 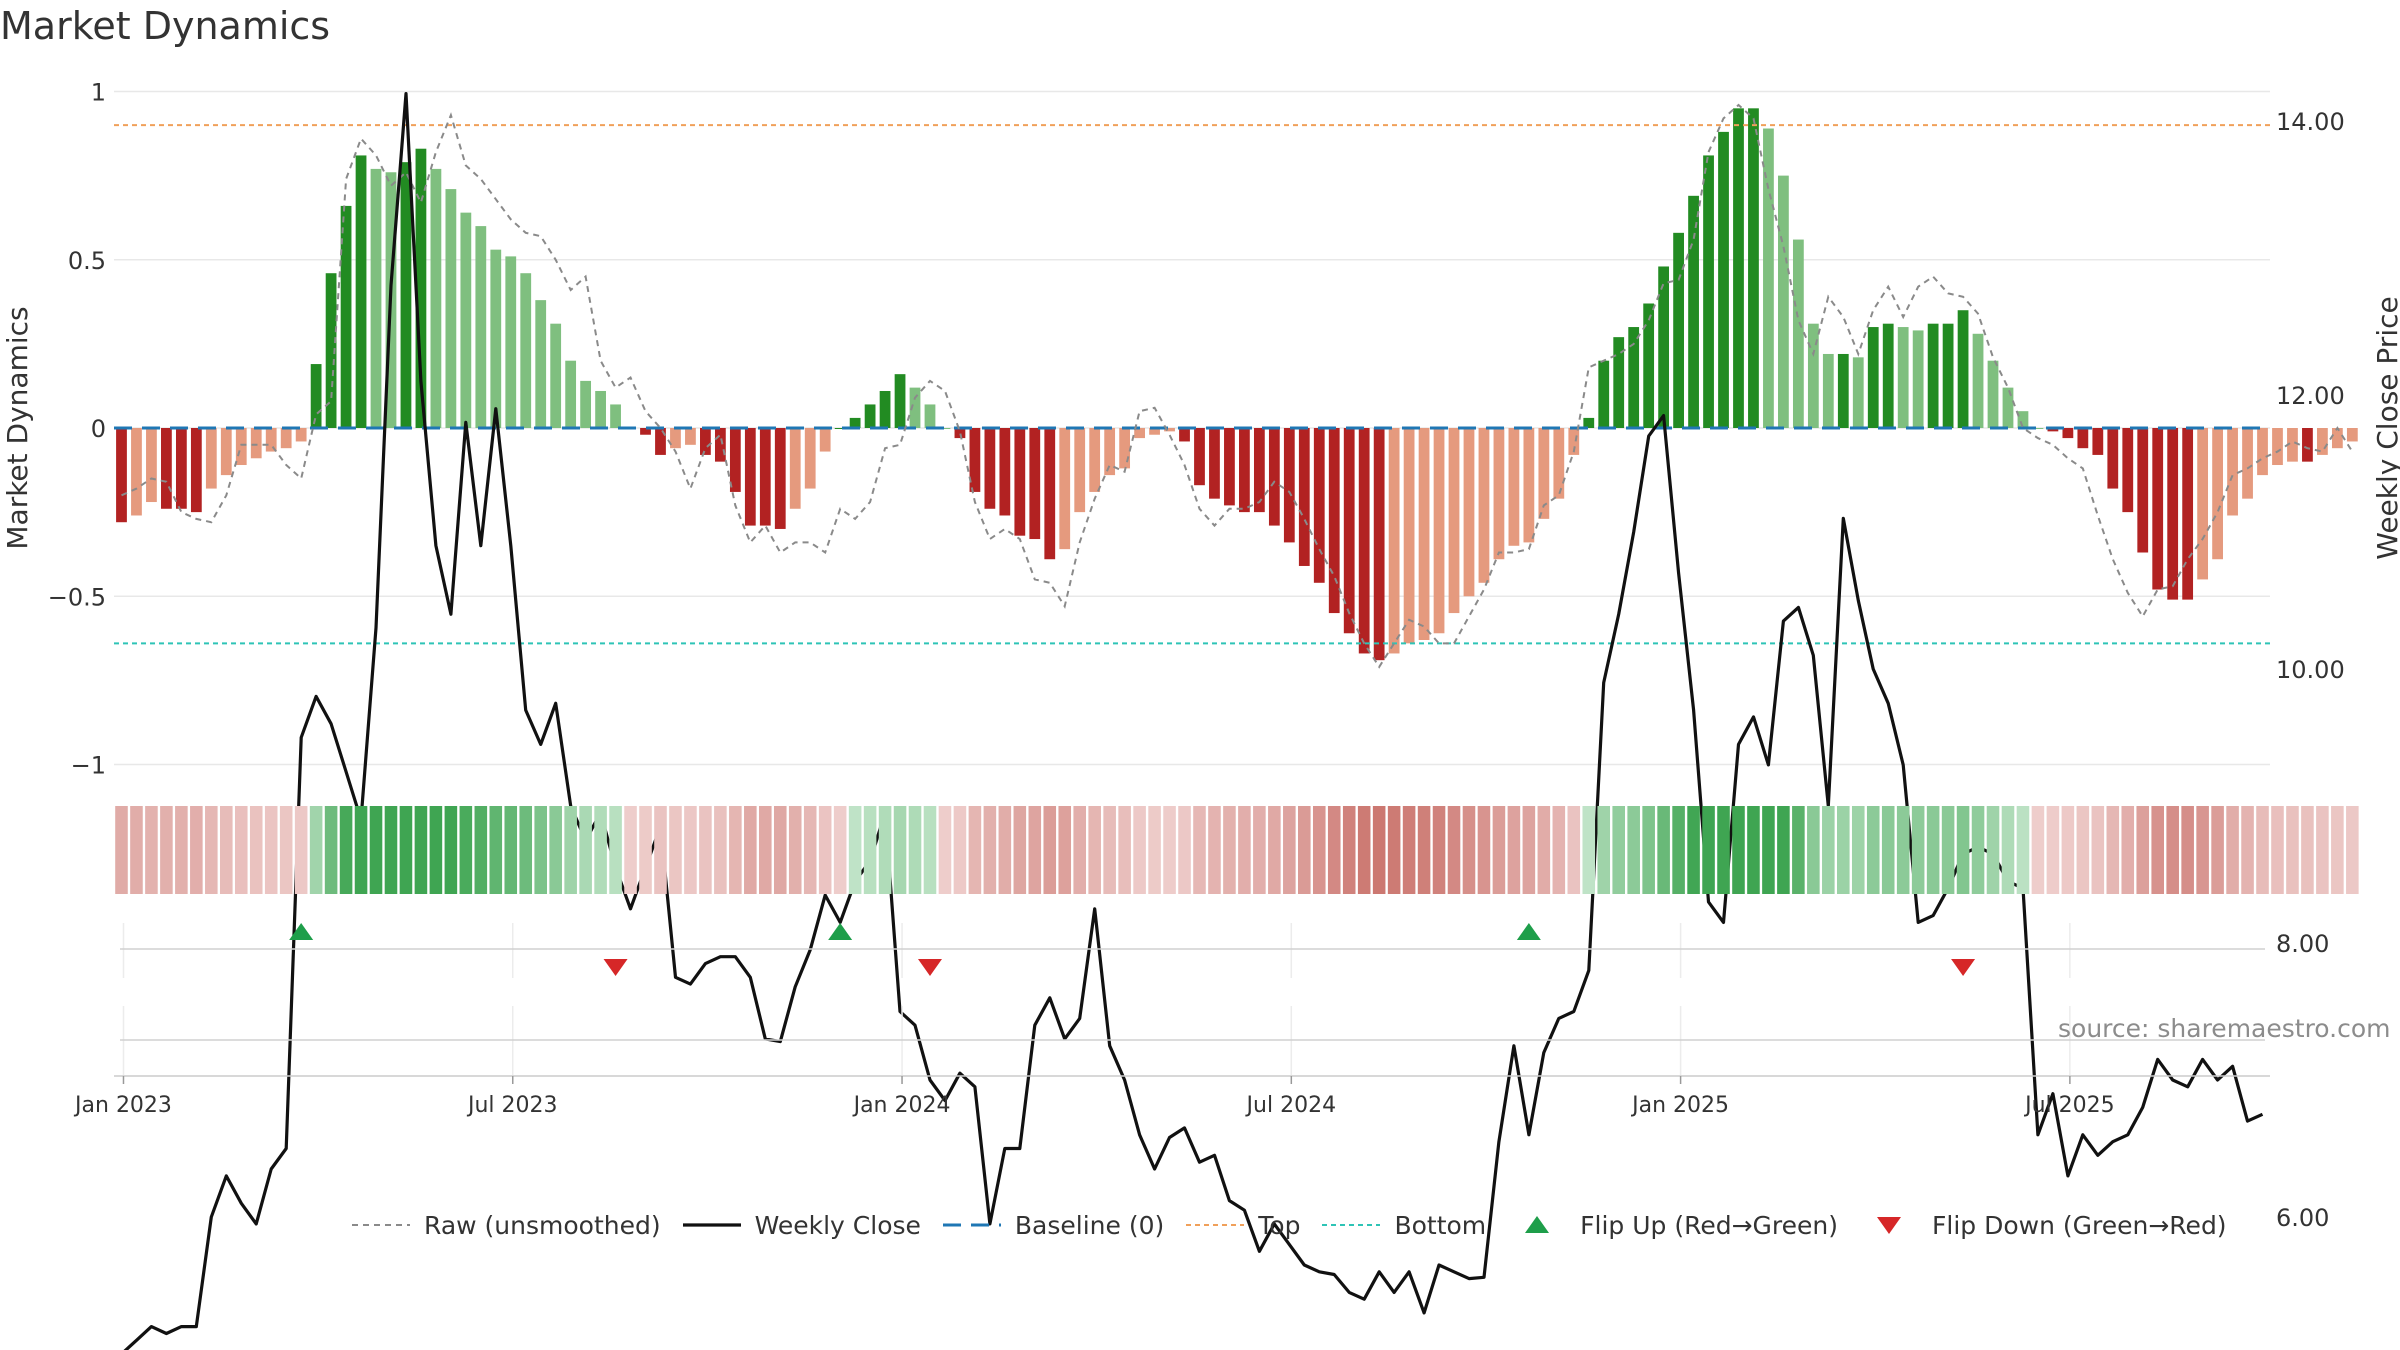 What do you see at coordinates (77, 597) in the screenshot?
I see `y-tick-label: −0.5` at bounding box center [77, 597].